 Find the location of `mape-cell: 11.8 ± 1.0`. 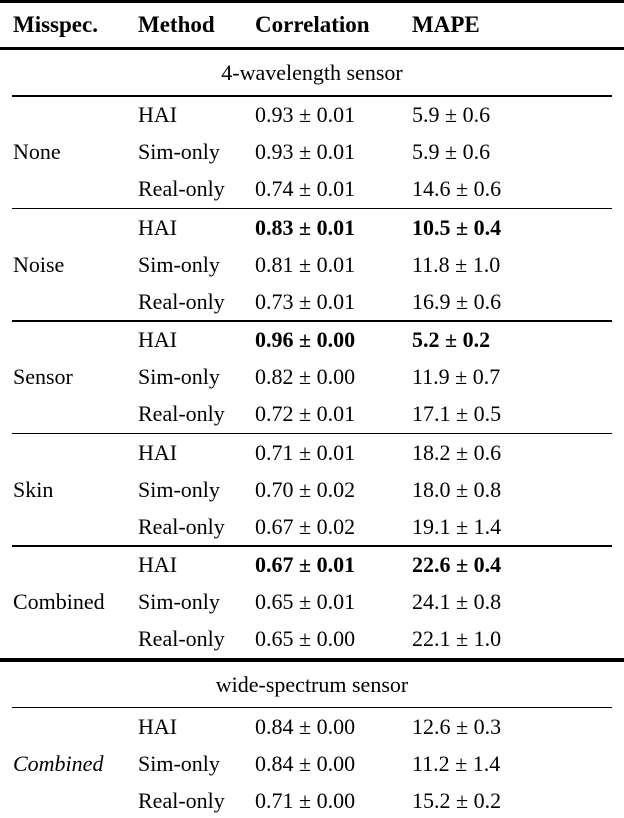

mape-cell: 11.8 ± 1.0 is located at coordinates (456, 264).